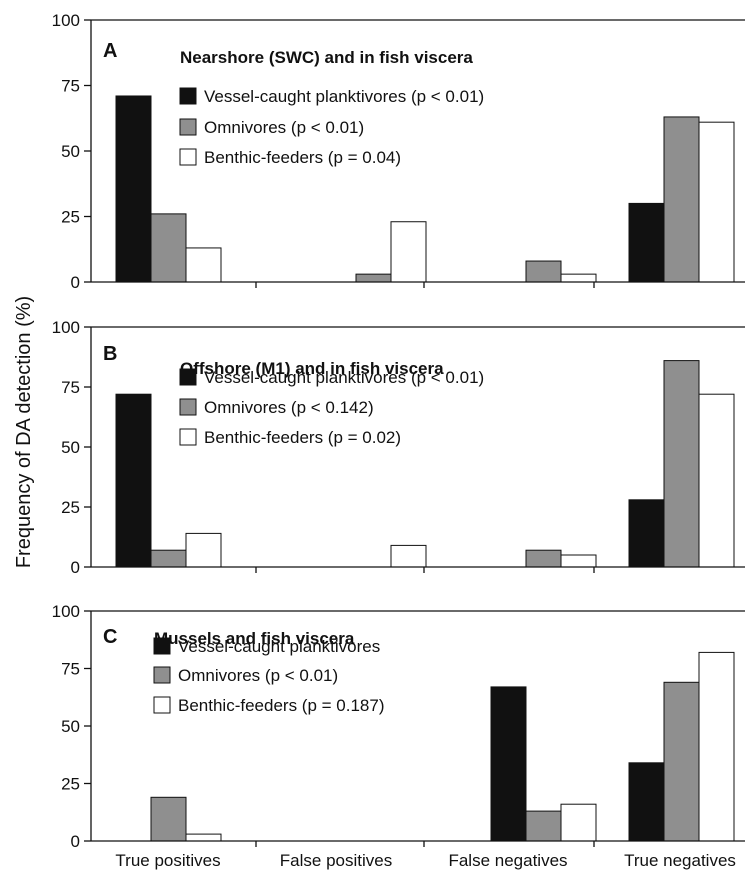 The height and width of the screenshot is (875, 746). I want to click on legend-entry: Omnivores (p < 0.142), so click(289, 407).